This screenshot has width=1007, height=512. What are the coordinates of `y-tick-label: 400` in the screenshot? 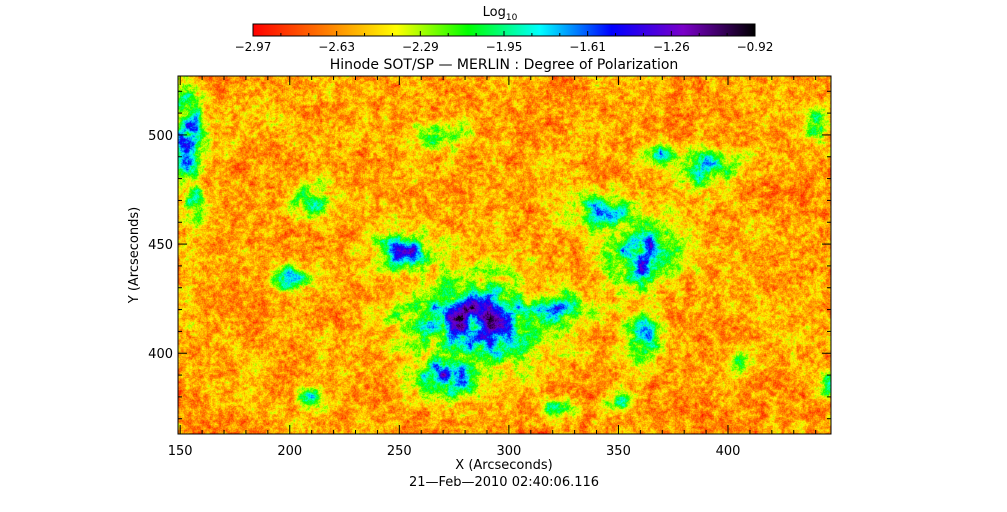 It's located at (160, 354).